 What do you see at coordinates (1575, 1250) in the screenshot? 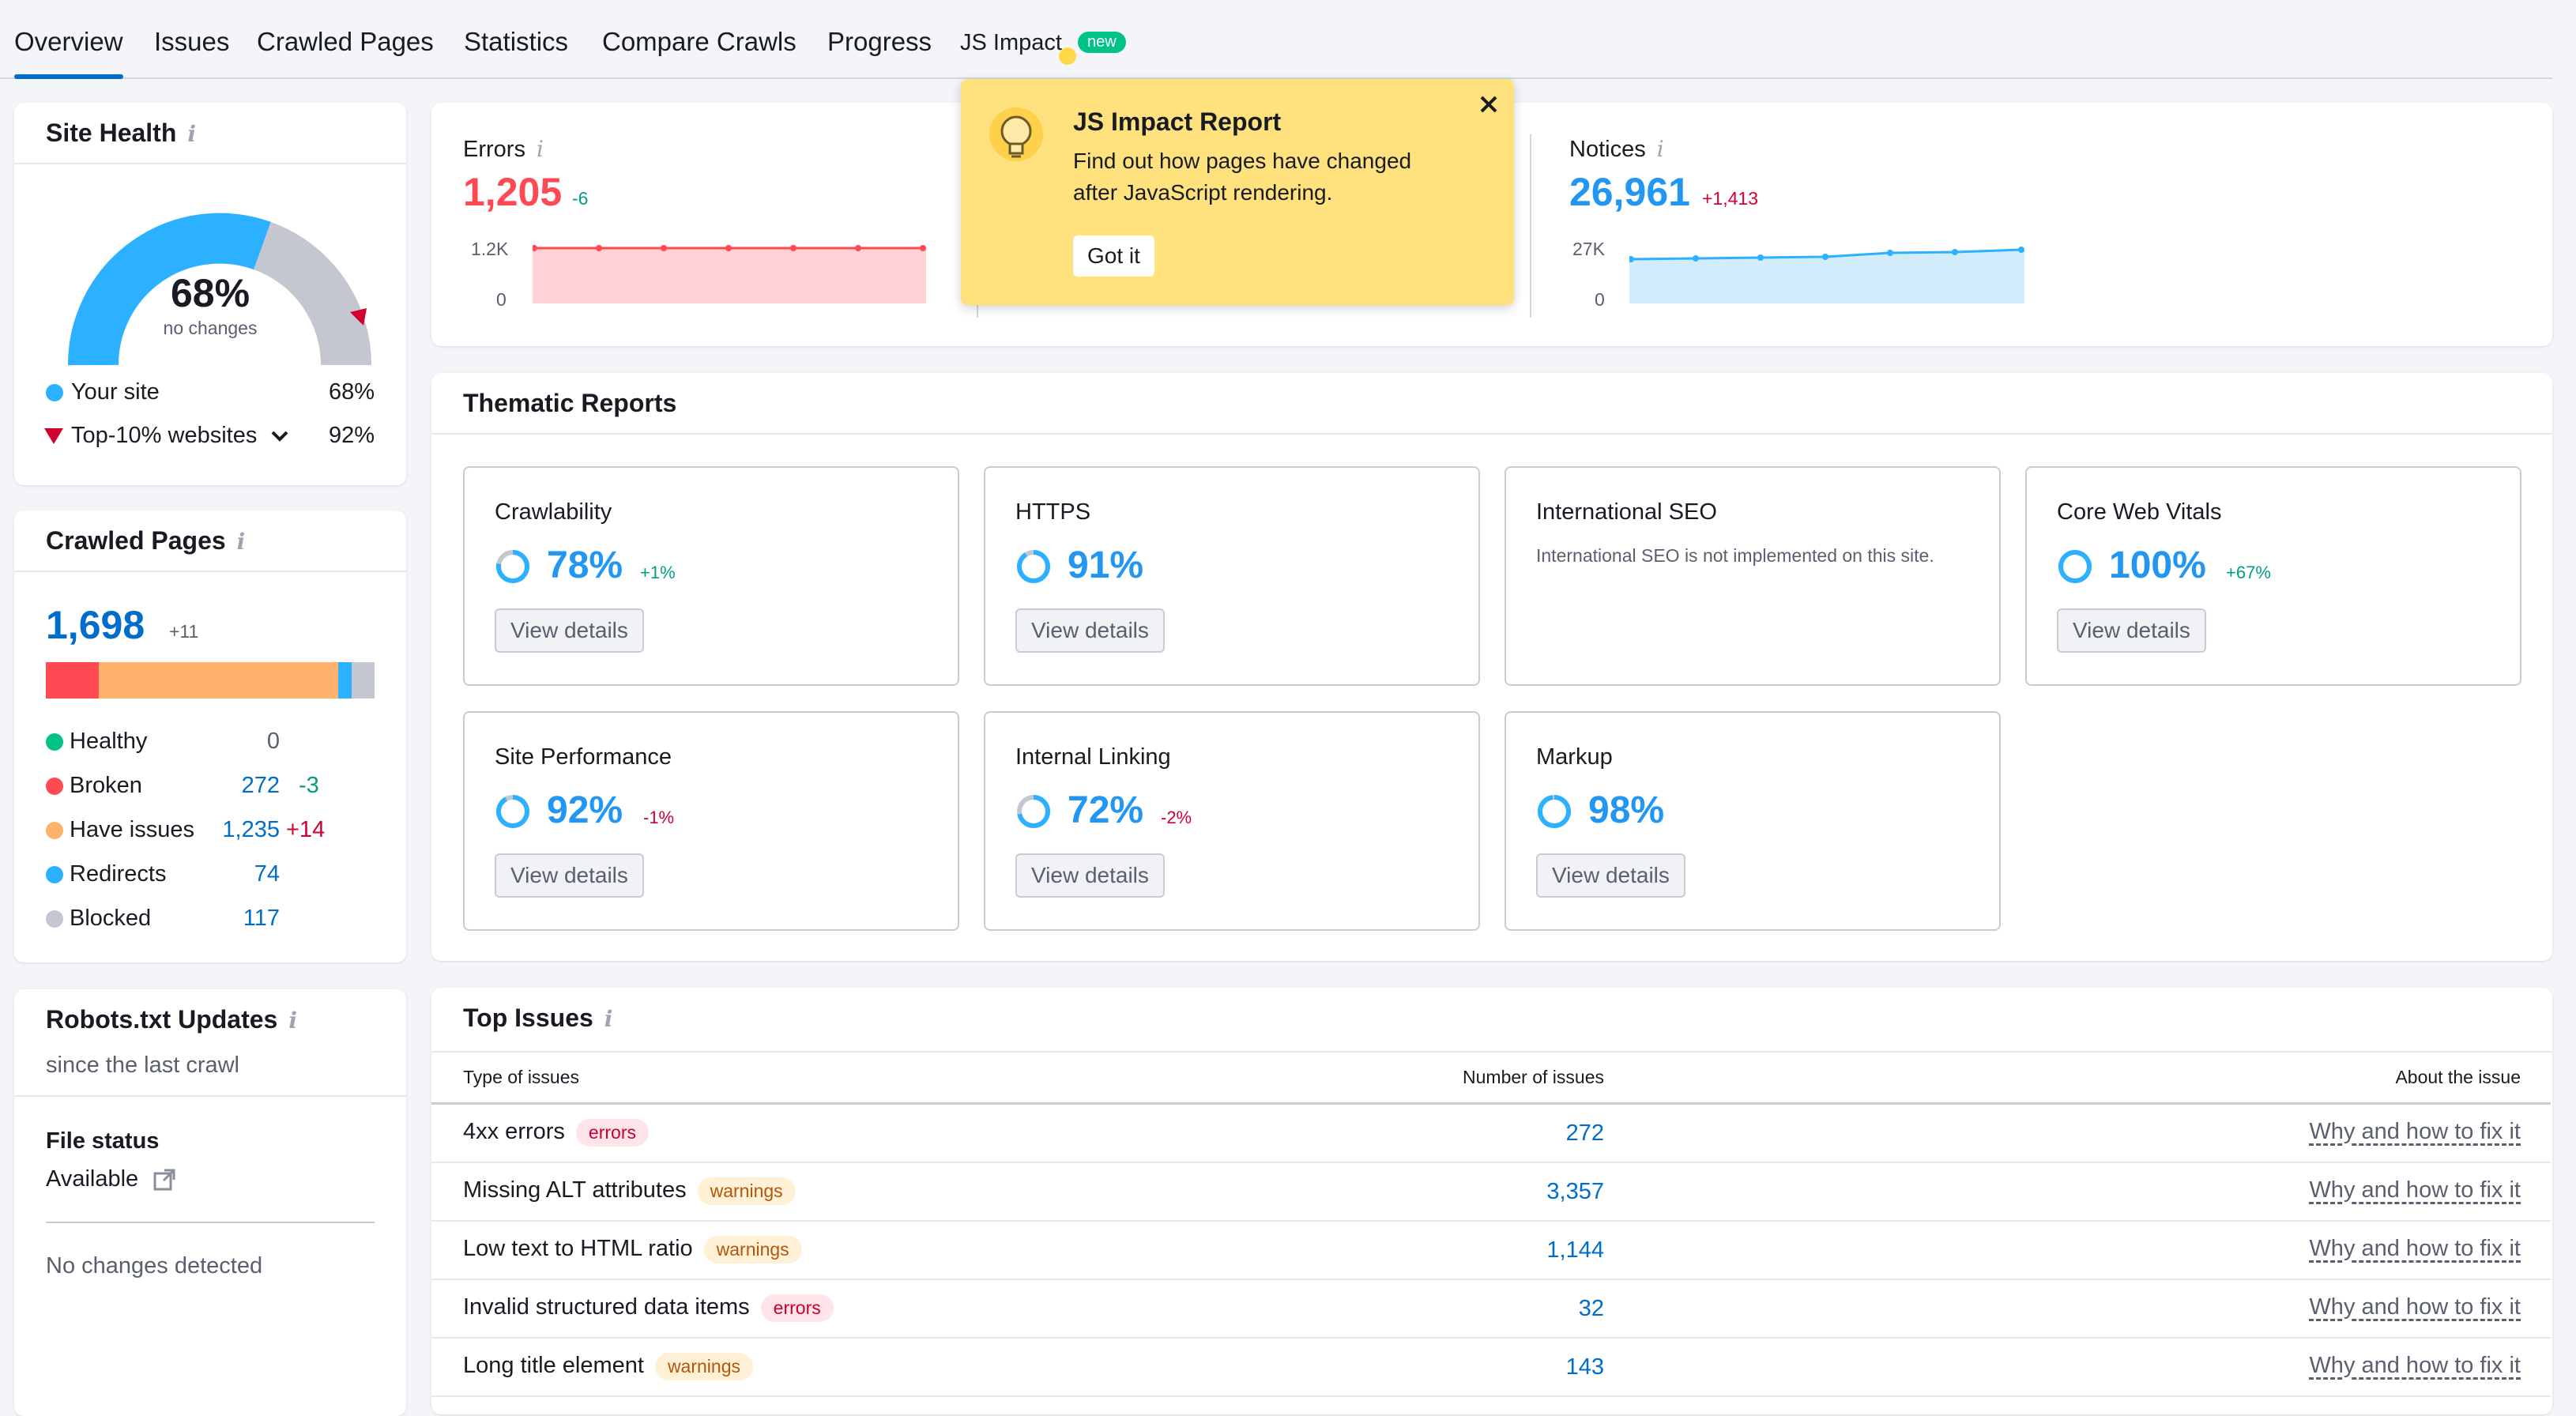
I see `issue-count: 1,144` at bounding box center [1575, 1250].